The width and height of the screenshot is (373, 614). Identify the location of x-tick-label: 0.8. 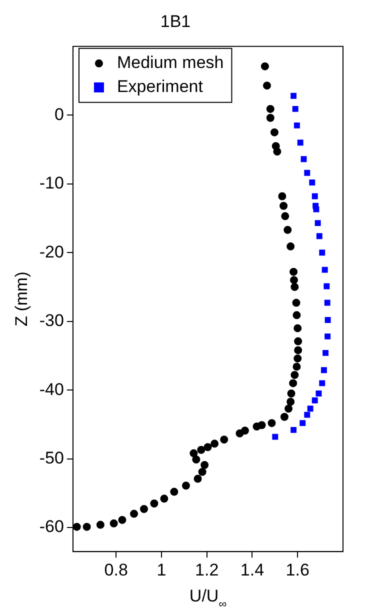
(116, 570).